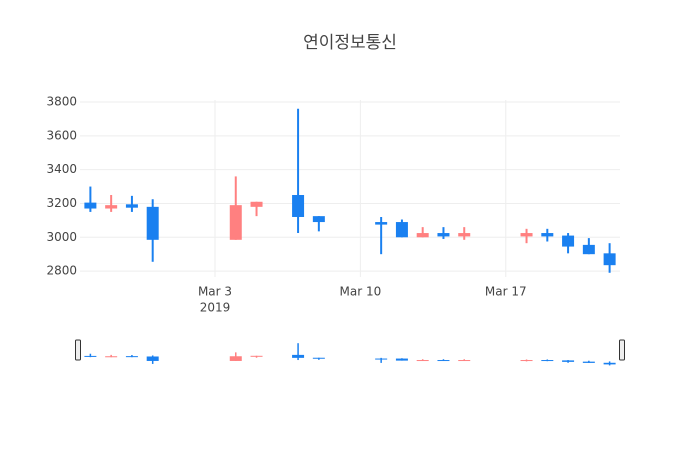  What do you see at coordinates (350, 354) in the screenshot?
I see `range-slider` at bounding box center [350, 354].